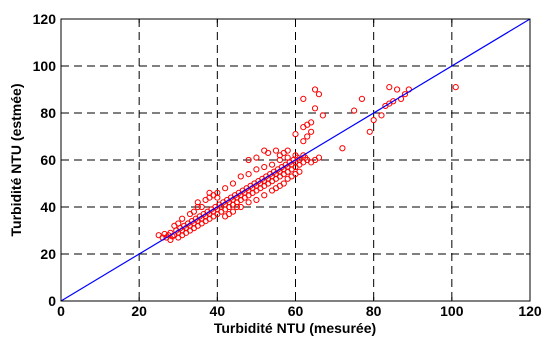 The width and height of the screenshot is (542, 338). Describe the element at coordinates (52, 301) in the screenshot. I see `y-tick-label: 0` at that location.